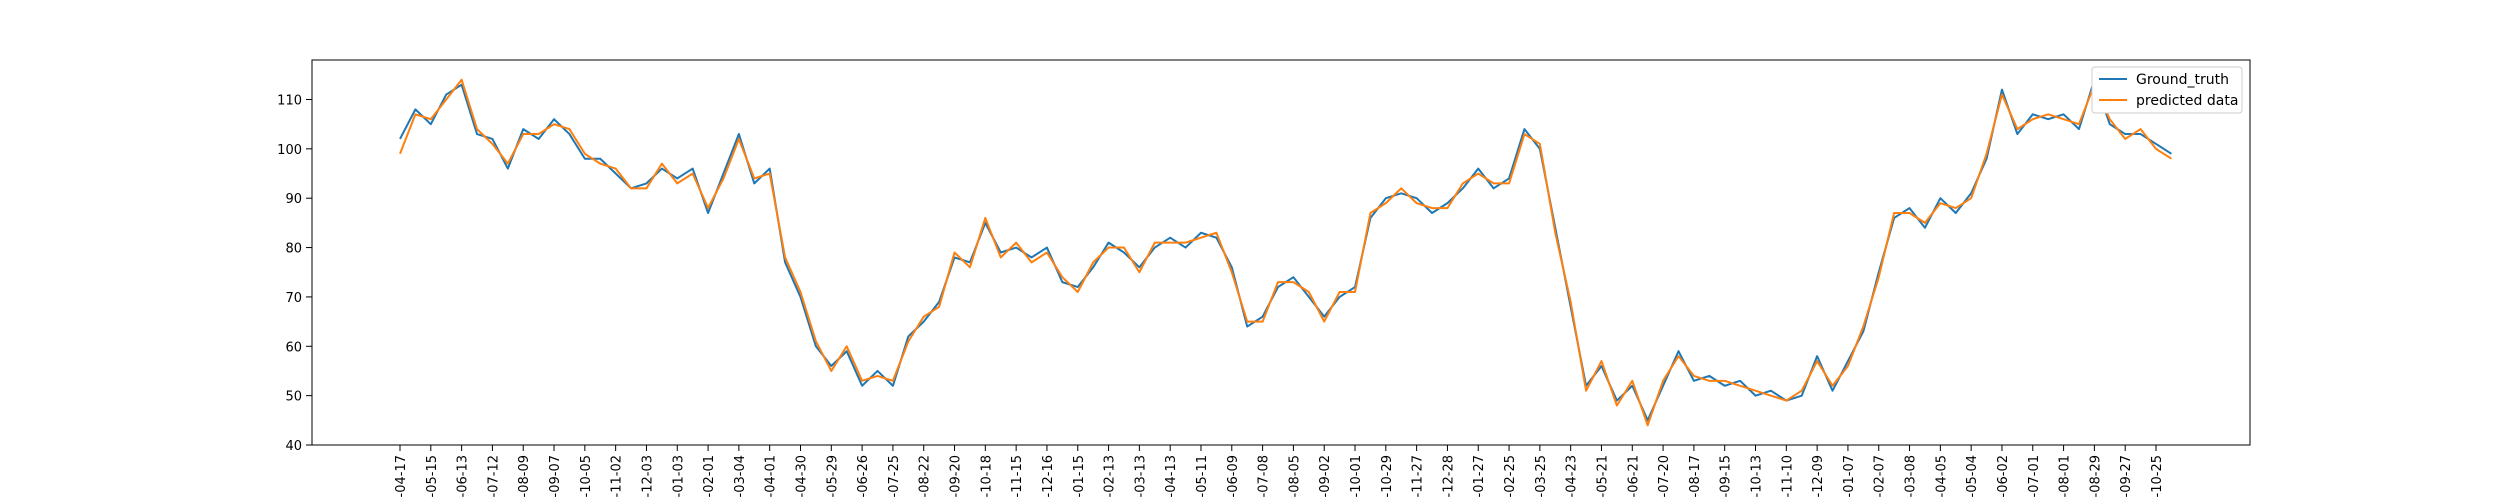 This screenshot has width=2500, height=500. Describe the element at coordinates (294, 273) in the screenshot. I see `y-axis: 40 50 60 70 80 90 100 110` at that location.